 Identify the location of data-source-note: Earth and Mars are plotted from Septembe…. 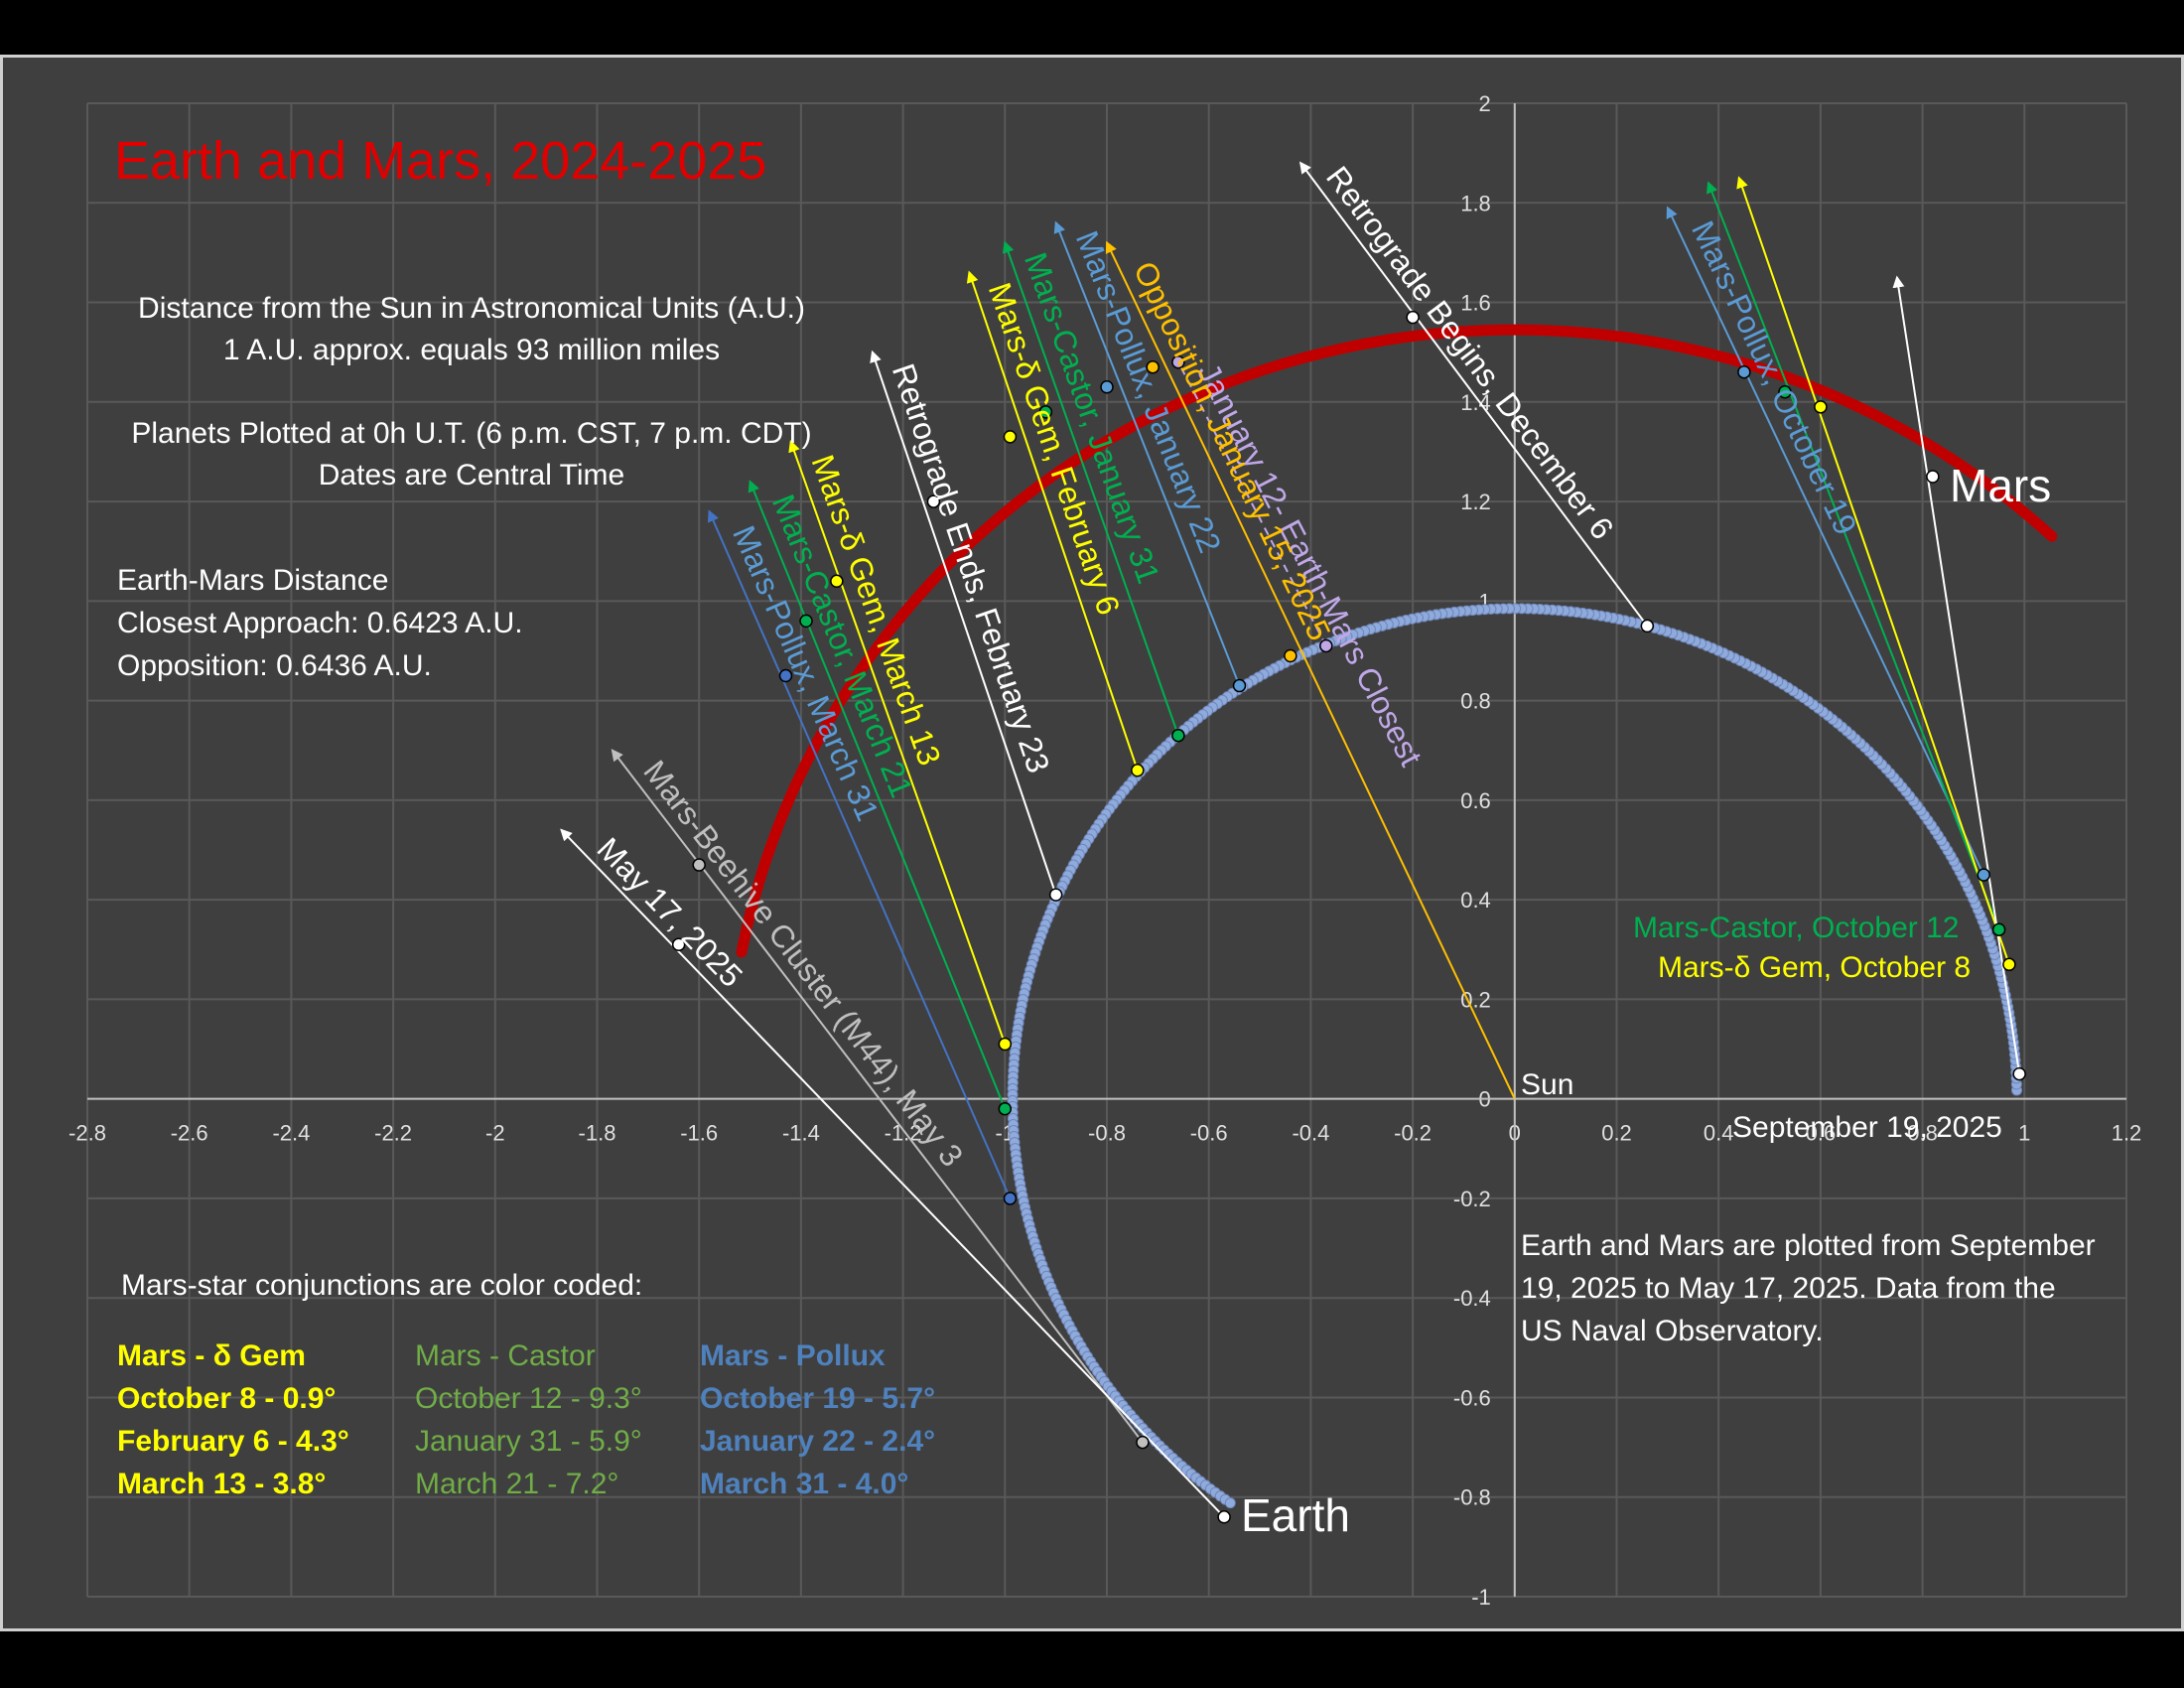
(1808, 1288).